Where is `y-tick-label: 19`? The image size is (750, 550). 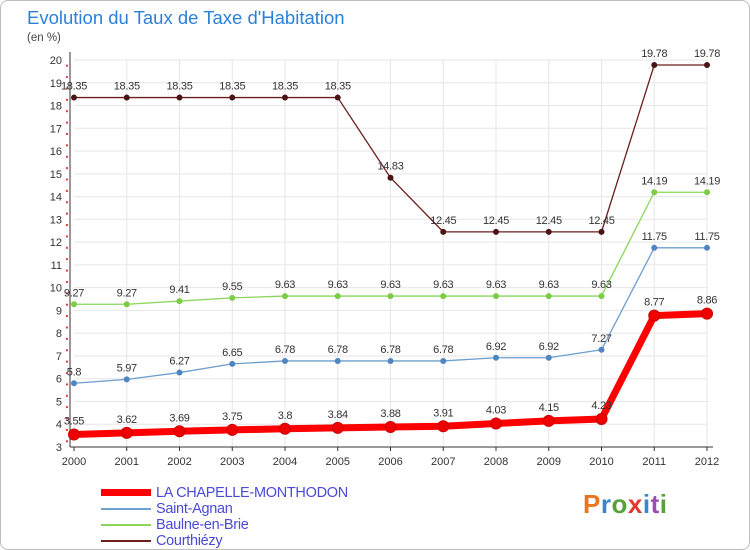 y-tick-label: 19 is located at coordinates (56, 84).